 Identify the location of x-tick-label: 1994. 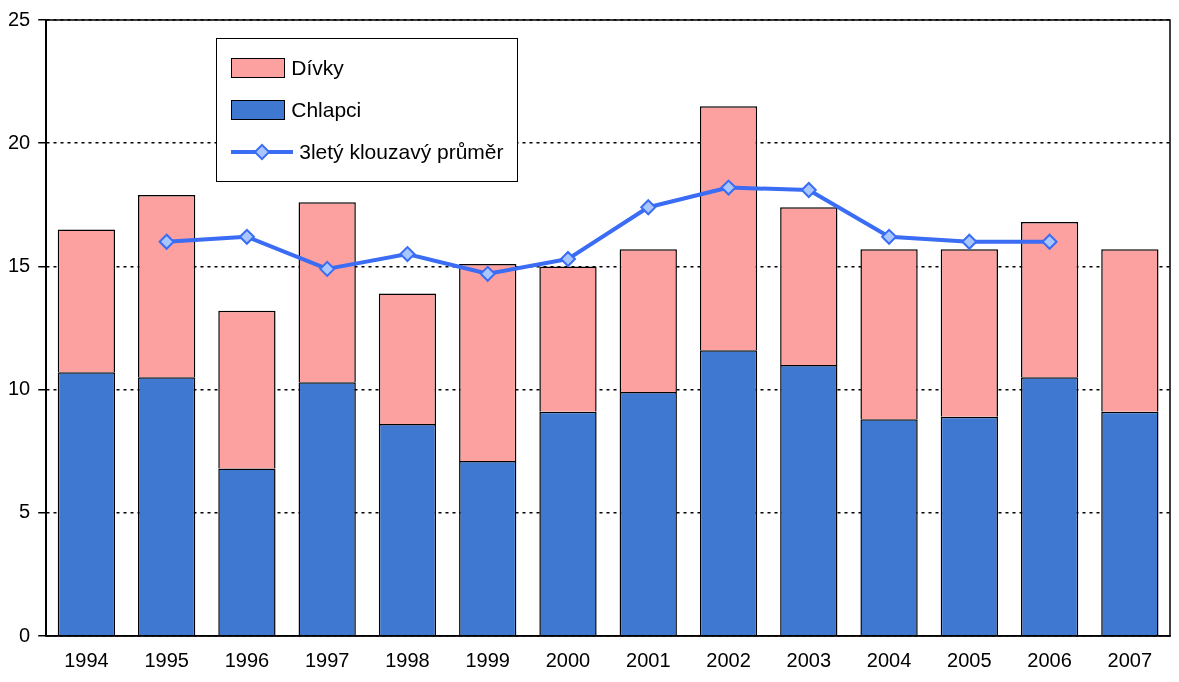
(86, 659).